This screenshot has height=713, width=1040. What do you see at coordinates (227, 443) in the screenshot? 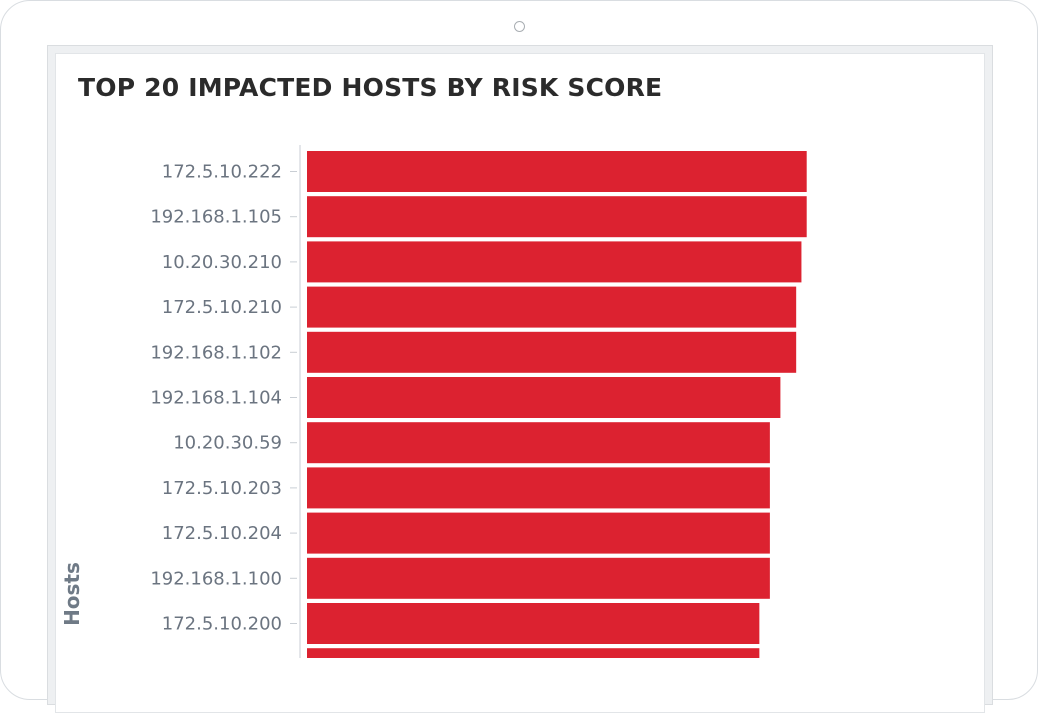
I see `y-tick-label: 10.20.30.59` at bounding box center [227, 443].